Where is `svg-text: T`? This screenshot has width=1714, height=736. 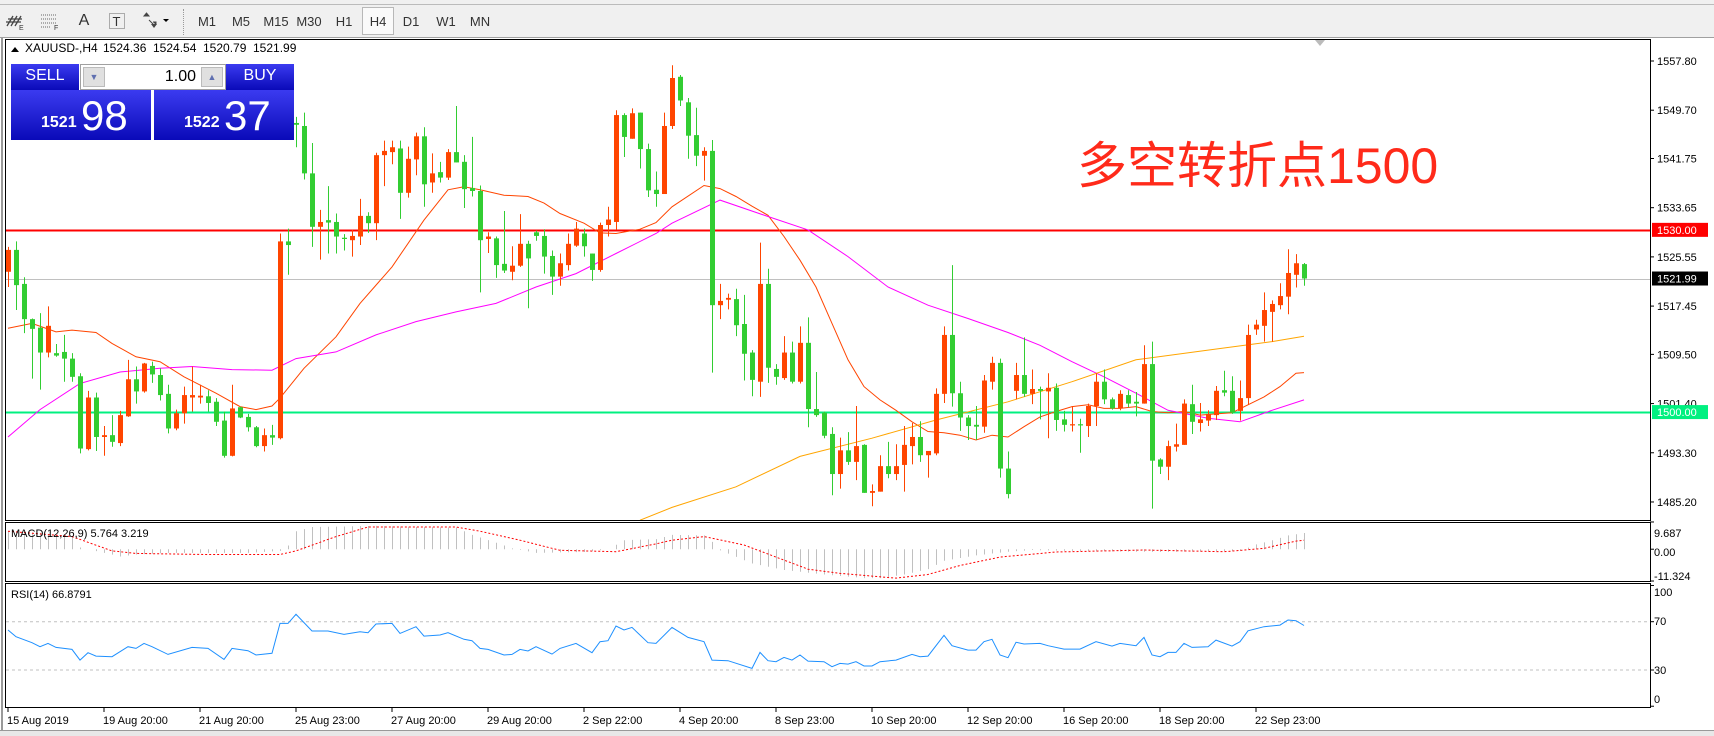 svg-text: T is located at coordinates (117, 21).